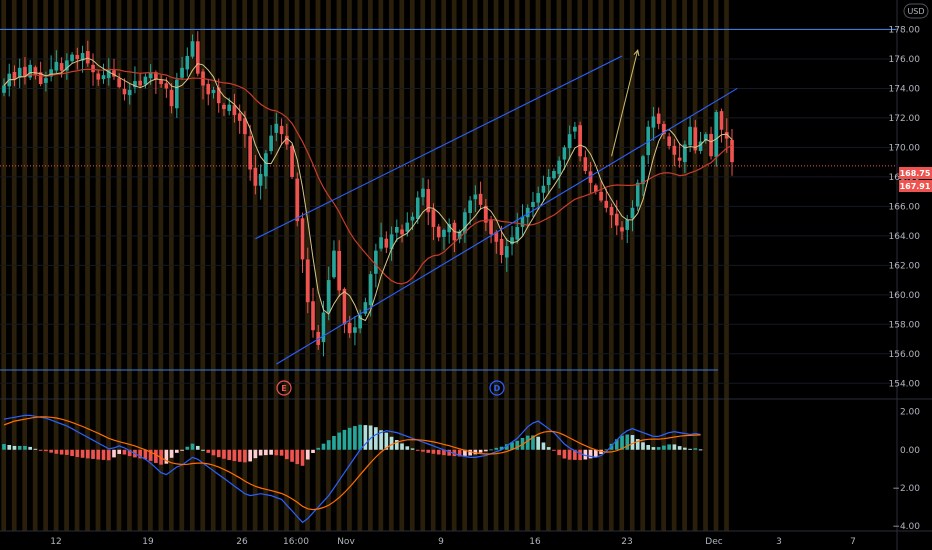 Image resolution: width=932 pixels, height=550 pixels. What do you see at coordinates (905, 296) in the screenshot?
I see `price-tick-label: 160.00` at bounding box center [905, 296].